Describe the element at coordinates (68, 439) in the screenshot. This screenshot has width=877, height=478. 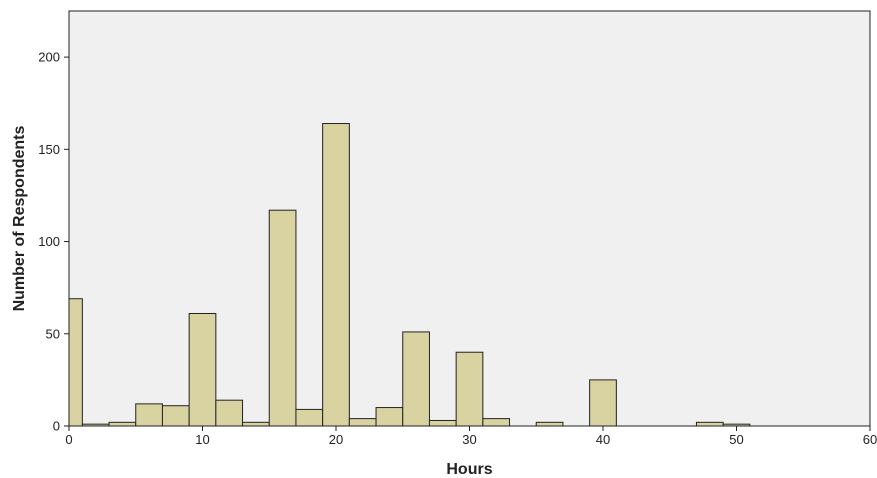
I see `x-tick-label: 0` at that location.